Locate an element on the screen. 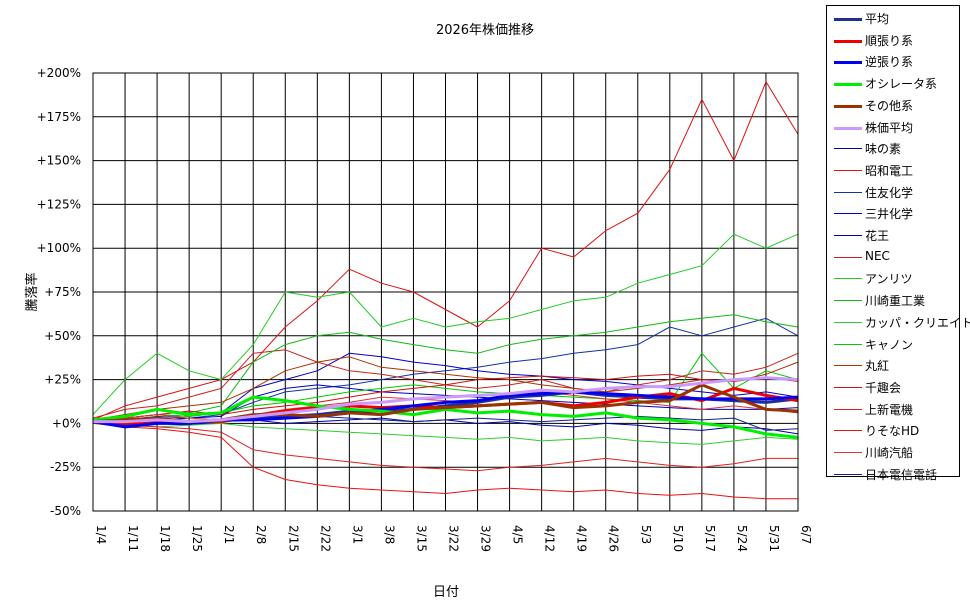  legend-item: 平均 is located at coordinates (893, 19).